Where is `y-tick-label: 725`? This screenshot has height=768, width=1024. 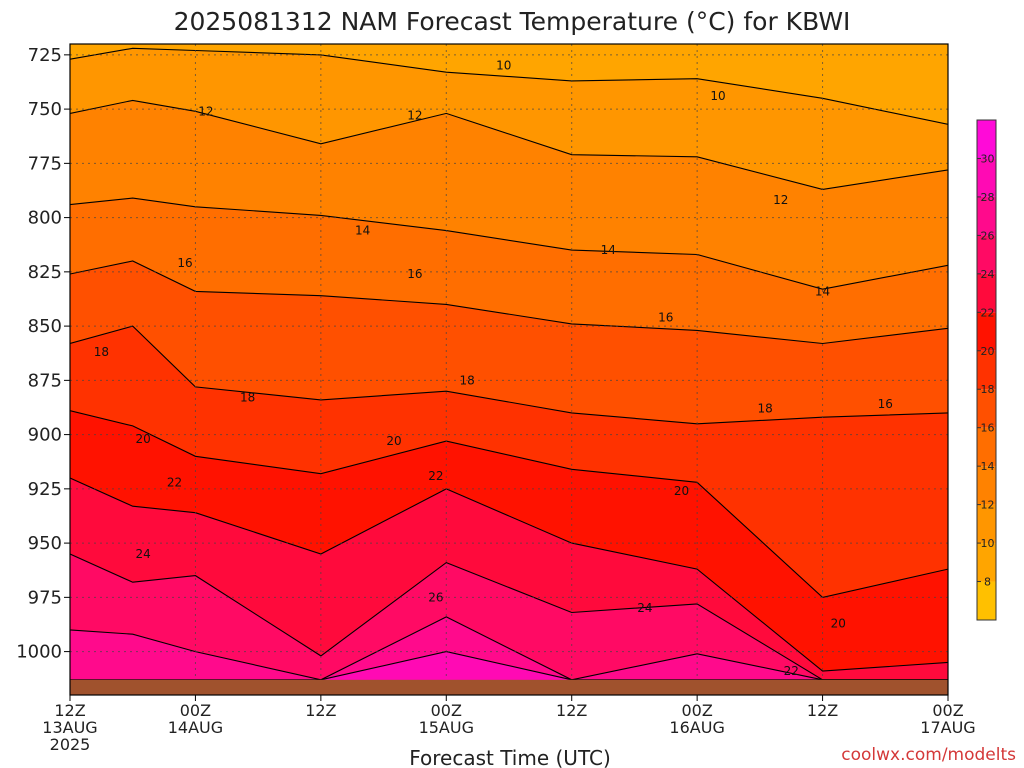 y-tick-label: 725 is located at coordinates (45, 55).